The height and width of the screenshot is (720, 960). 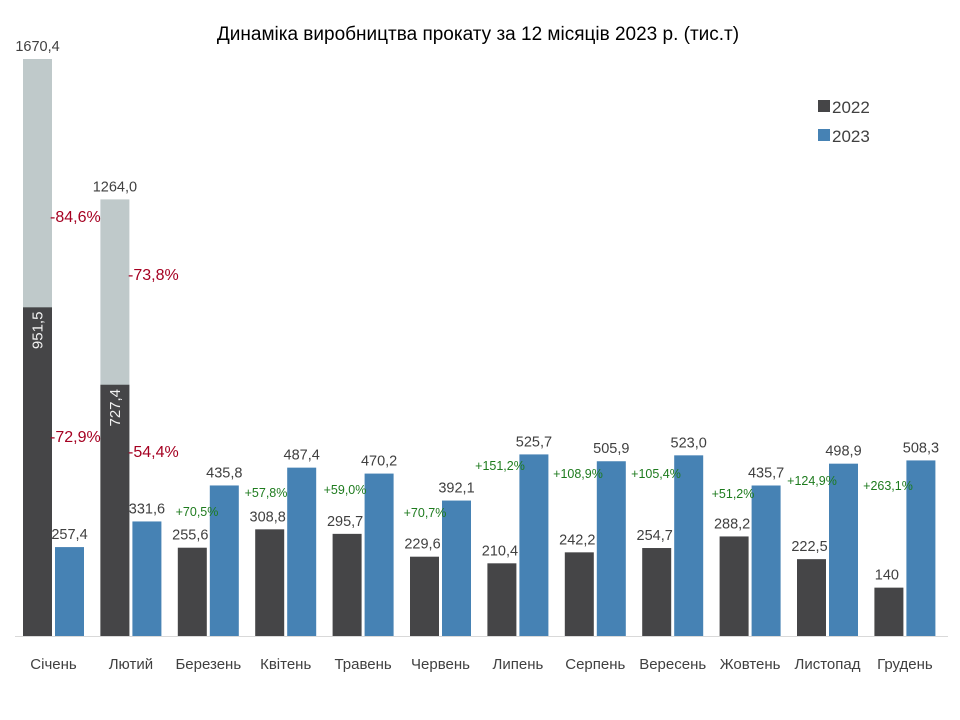 I want to click on data-label-2022-9: 288,2, so click(x=732, y=524).